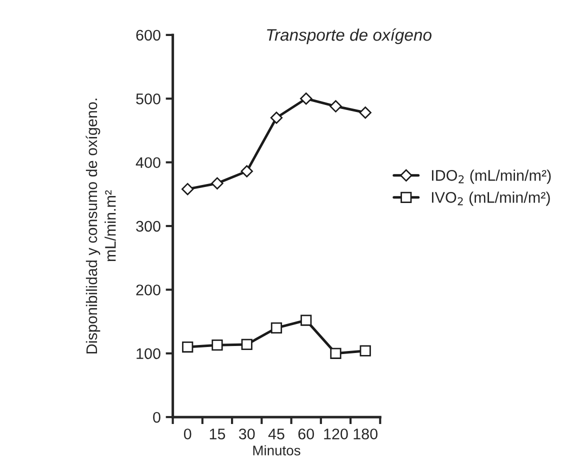  Describe the element at coordinates (148, 226) in the screenshot. I see `y-tick-label: 300` at that location.